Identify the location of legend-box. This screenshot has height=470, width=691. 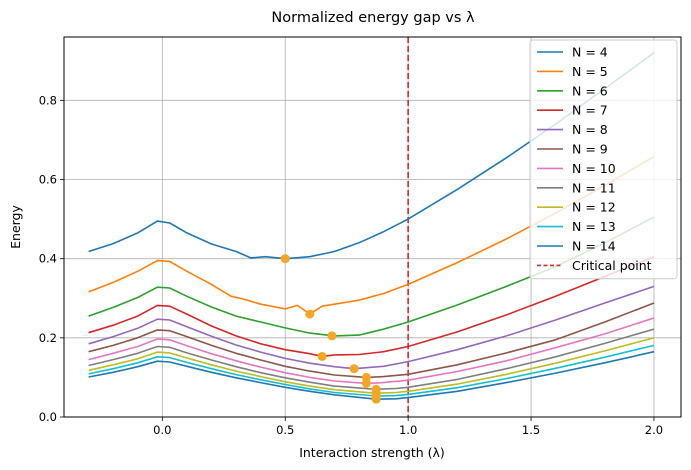
(603, 159).